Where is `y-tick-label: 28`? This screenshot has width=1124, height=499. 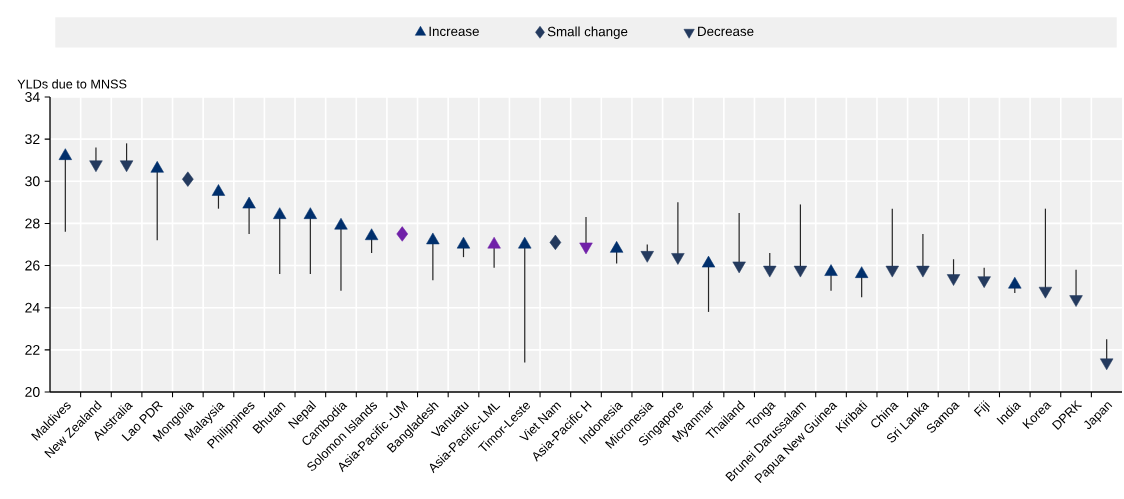
y-tick-label: 28 is located at coordinates (32, 223).